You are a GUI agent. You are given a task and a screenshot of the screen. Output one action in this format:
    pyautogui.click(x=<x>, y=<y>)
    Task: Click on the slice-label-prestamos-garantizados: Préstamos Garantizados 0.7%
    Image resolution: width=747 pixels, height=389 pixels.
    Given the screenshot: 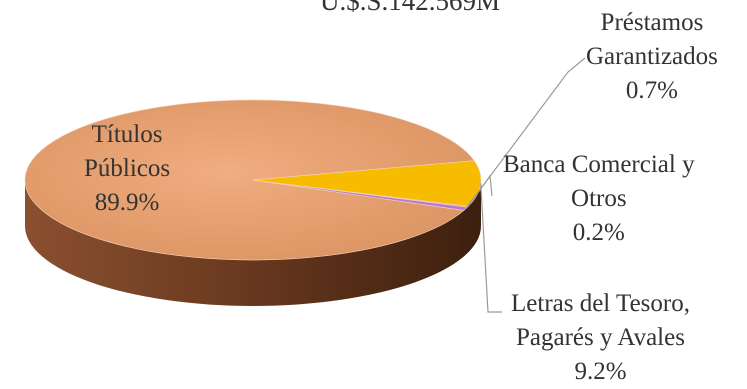 What is the action you would take?
    pyautogui.click(x=652, y=57)
    